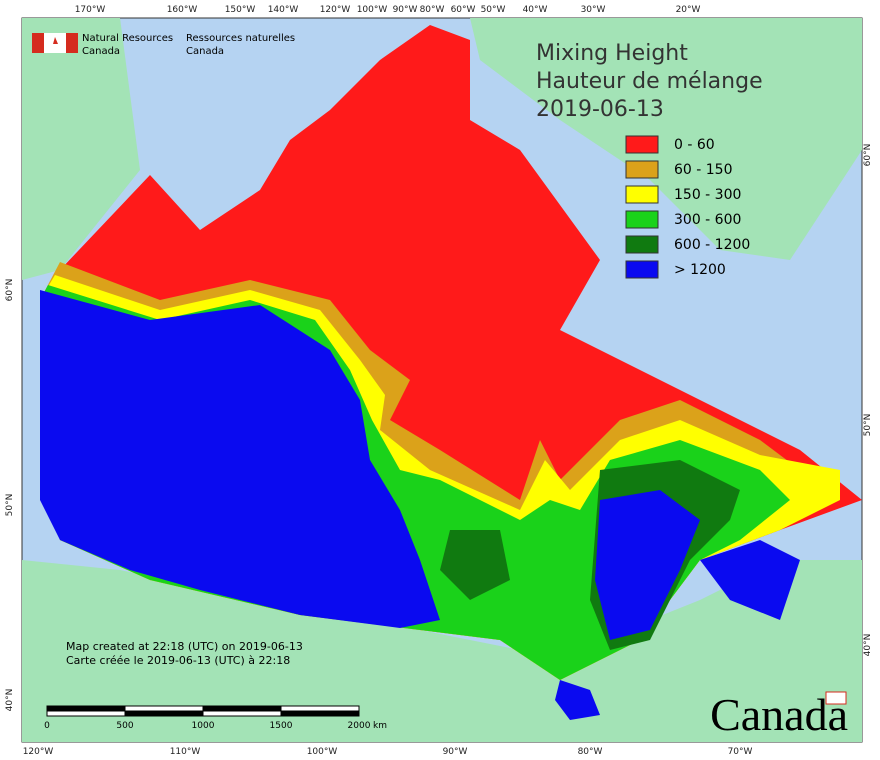 The width and height of the screenshot is (880, 760). Describe the element at coordinates (712, 245) in the screenshot. I see `legend-label: 600 - 1200` at that location.